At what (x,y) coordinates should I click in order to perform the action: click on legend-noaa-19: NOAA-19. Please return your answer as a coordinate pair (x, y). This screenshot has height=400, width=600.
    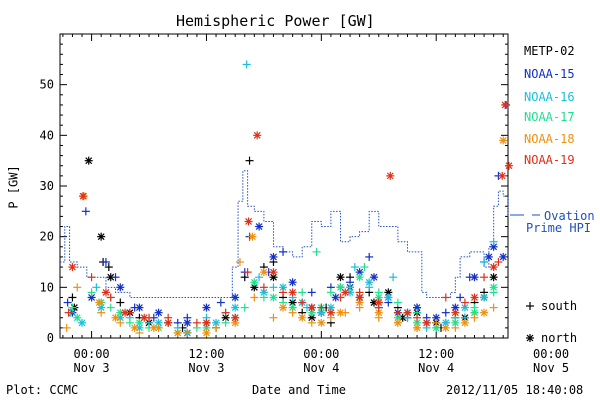
    Looking at the image, I should click on (549, 160).